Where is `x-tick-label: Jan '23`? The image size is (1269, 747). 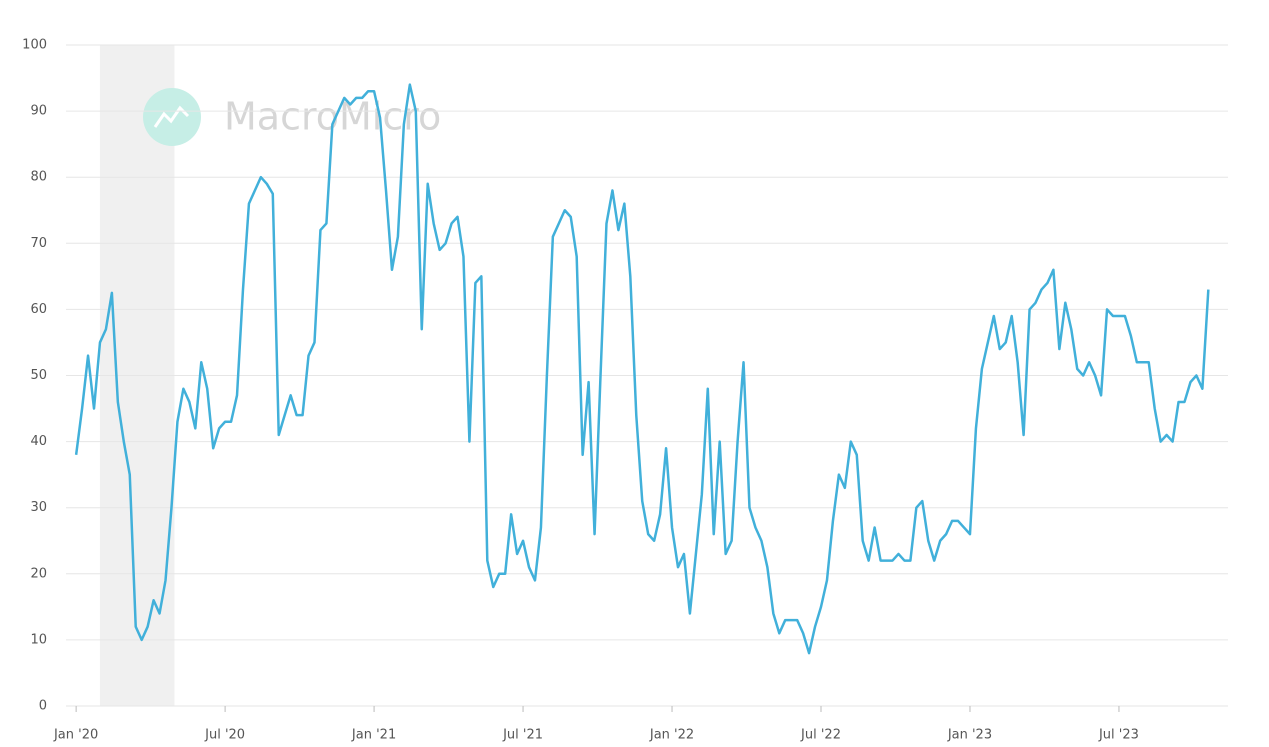 x-tick-label: Jan '23 is located at coordinates (969, 735).